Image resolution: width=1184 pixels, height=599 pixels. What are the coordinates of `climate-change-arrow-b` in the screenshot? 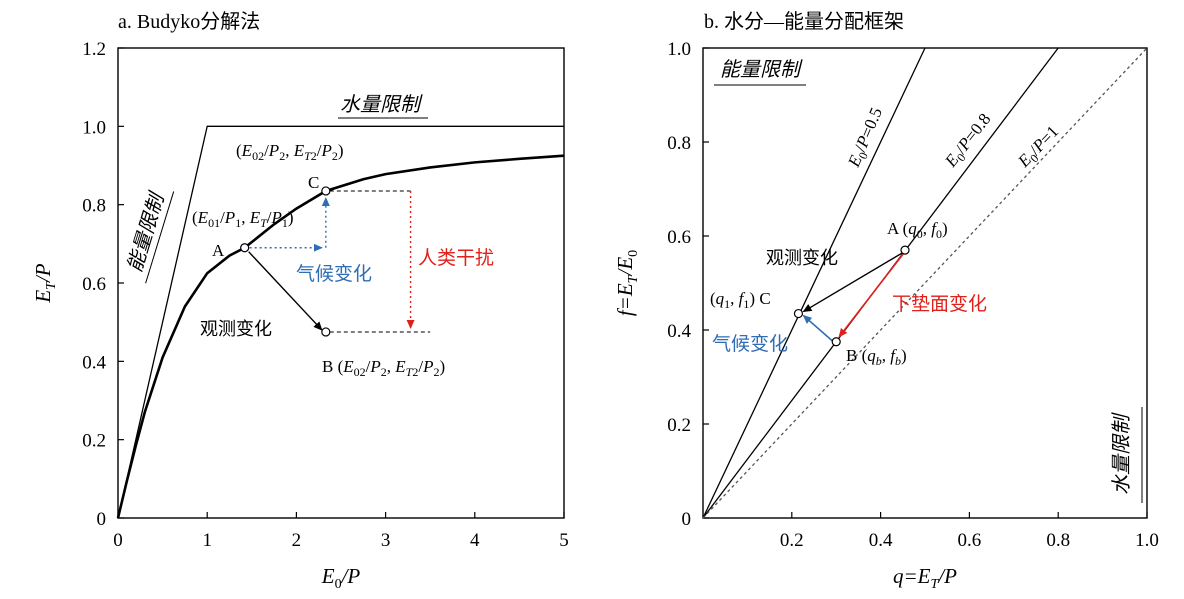 It's located at (817, 328).